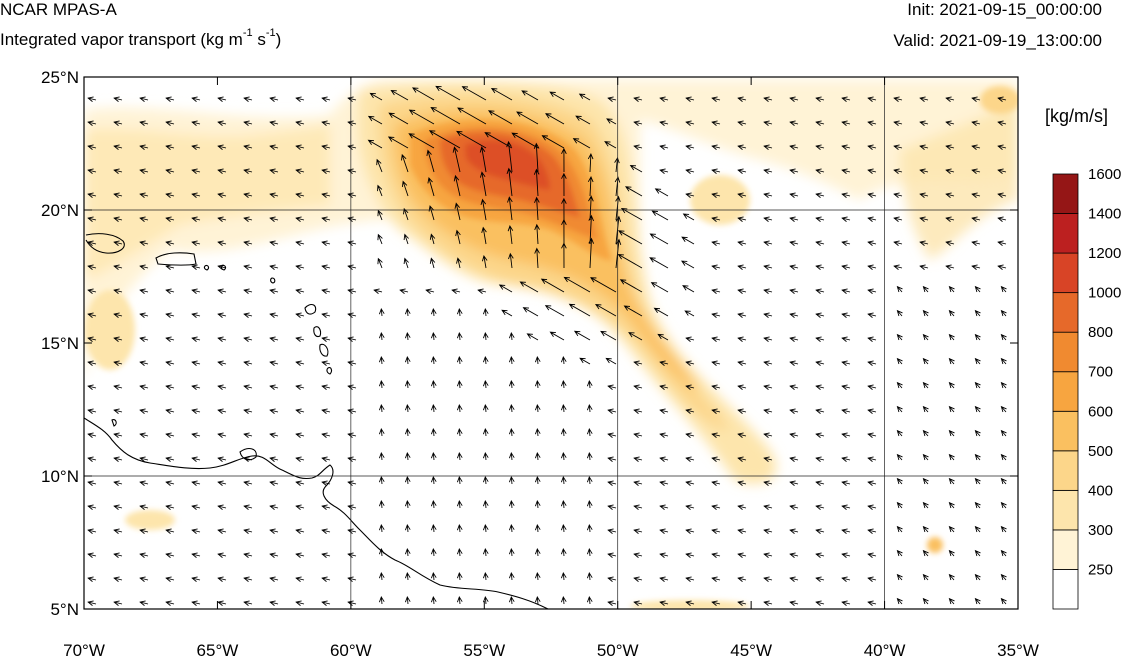 The height and width of the screenshot is (659, 1125). Describe the element at coordinates (1104, 214) in the screenshot. I see `colorbar-tick-label: 1400` at that location.